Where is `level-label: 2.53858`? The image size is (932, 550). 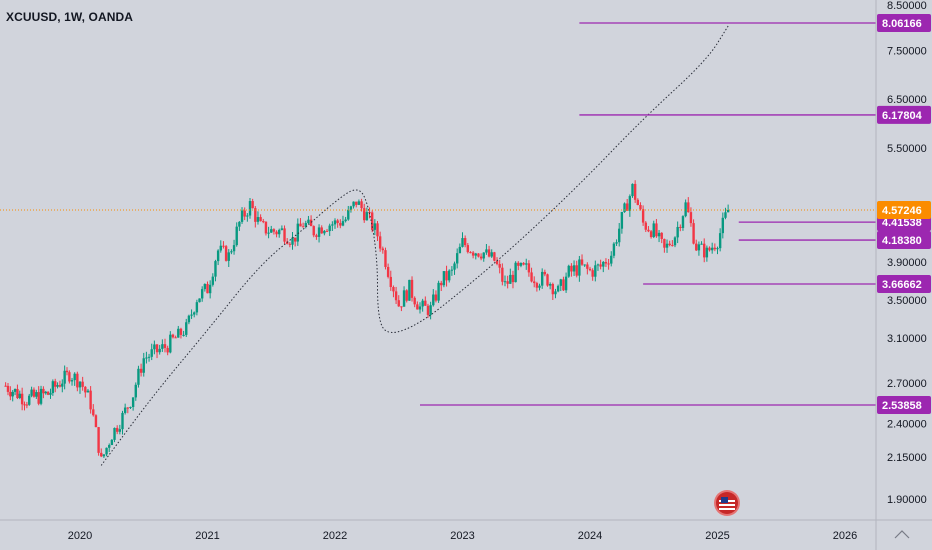 level-label: 2.53858 is located at coordinates (902, 406).